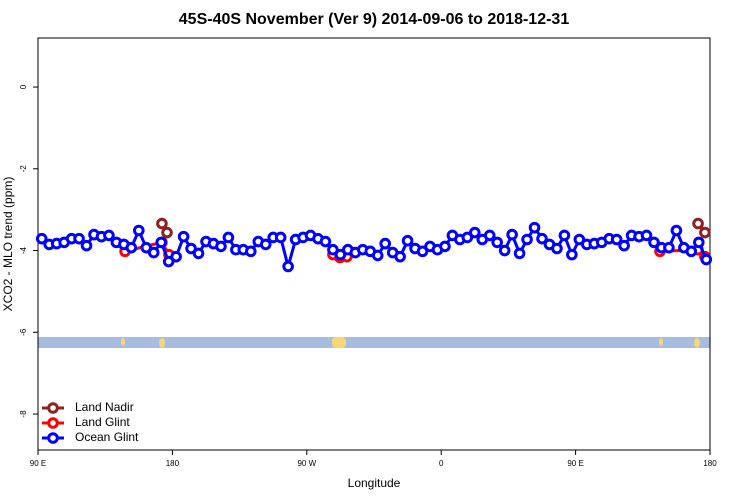 The width and height of the screenshot is (750, 500). What do you see at coordinates (441, 463) in the screenshot?
I see `x-tick-label: 0` at bounding box center [441, 463].